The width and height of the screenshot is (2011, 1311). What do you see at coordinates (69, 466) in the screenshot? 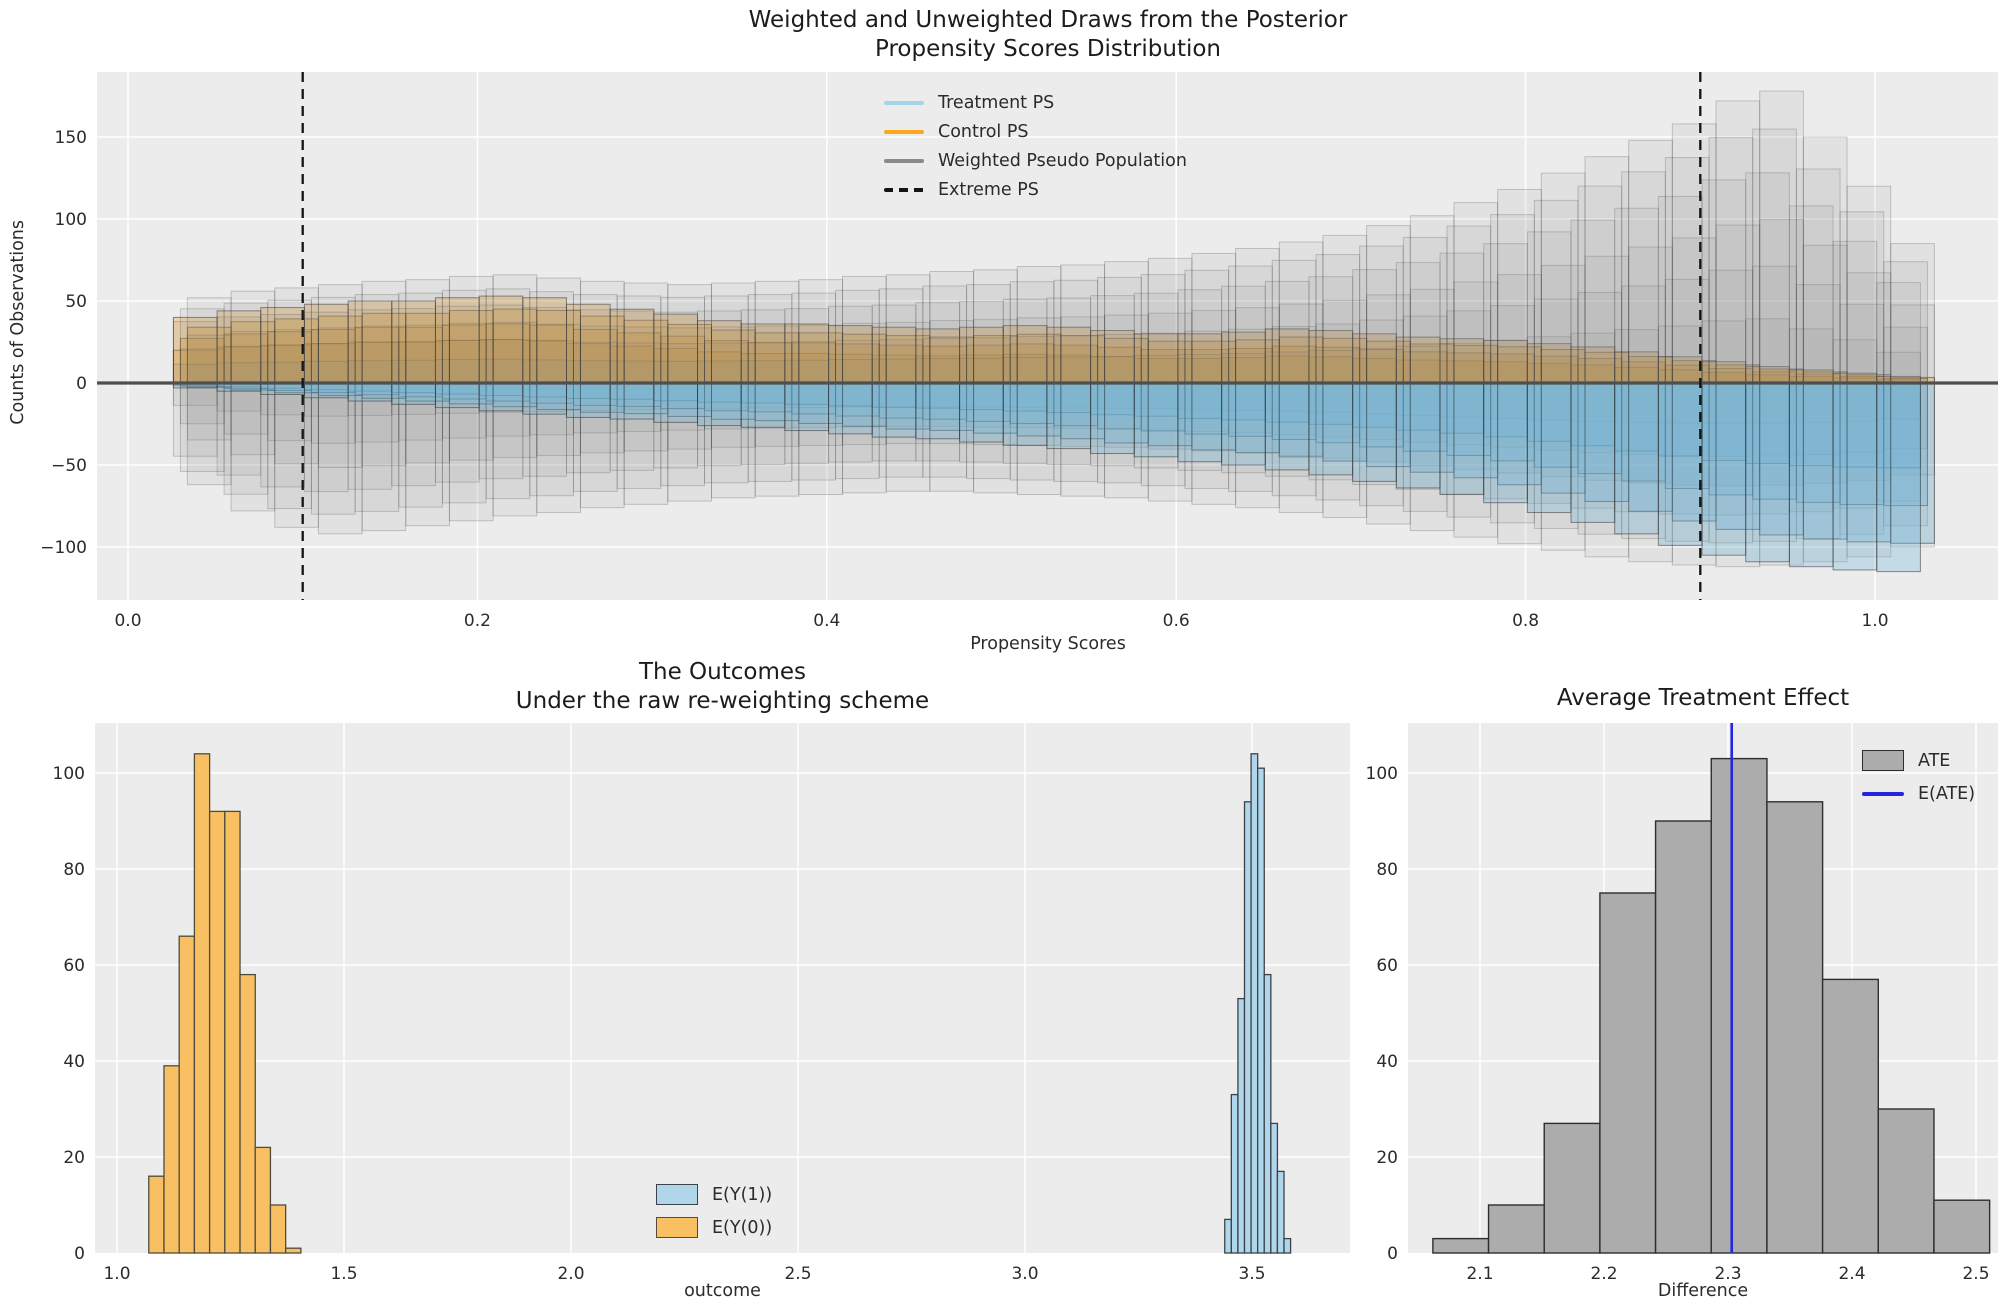
I see `svg-text: −50` at bounding box center [69, 466].